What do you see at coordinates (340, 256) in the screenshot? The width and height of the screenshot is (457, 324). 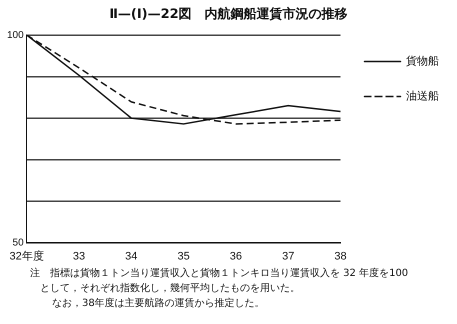 I see `x-tick-label: 38` at bounding box center [340, 256].